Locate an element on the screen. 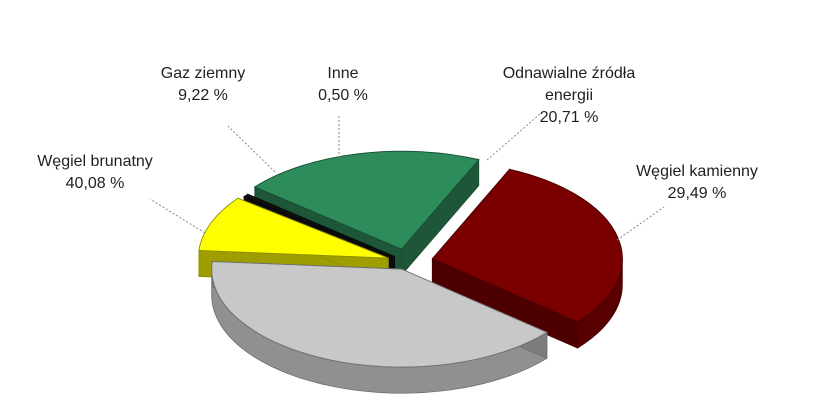 The height and width of the screenshot is (418, 823). slice-name: energii is located at coordinates (569, 95).